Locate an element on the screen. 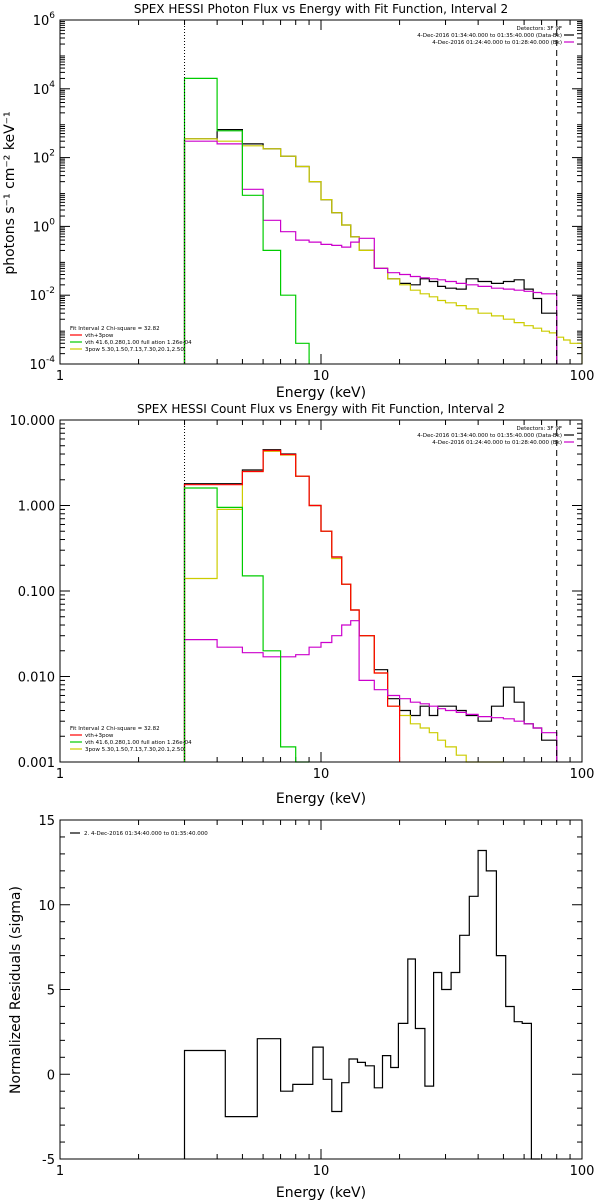  residuals-ytick-label-4: 15 is located at coordinates (46, 821).